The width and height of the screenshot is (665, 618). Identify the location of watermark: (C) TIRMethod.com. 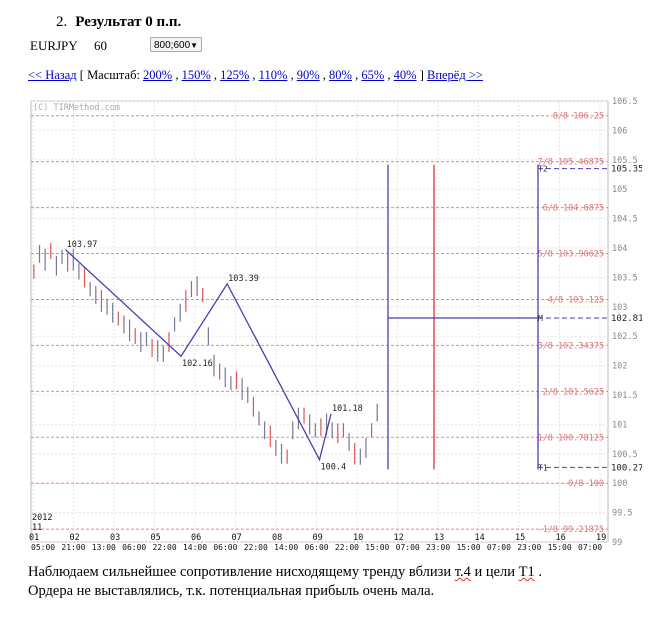
(76, 108).